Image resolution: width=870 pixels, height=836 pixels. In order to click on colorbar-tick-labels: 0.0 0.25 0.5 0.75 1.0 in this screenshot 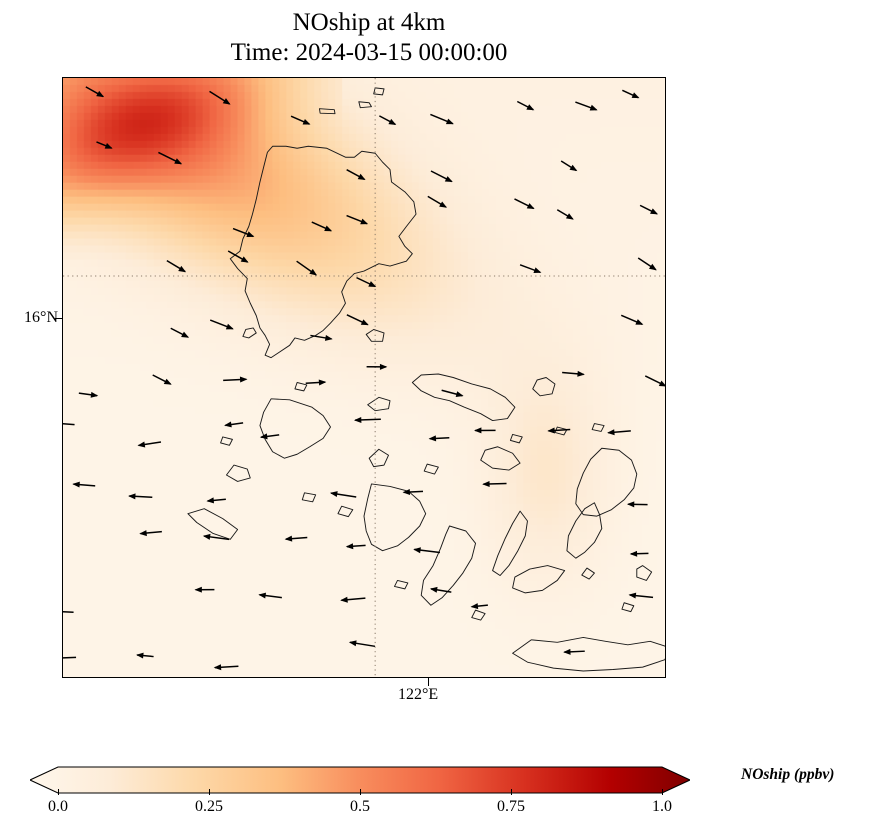, I will do `click(370, 810)`.